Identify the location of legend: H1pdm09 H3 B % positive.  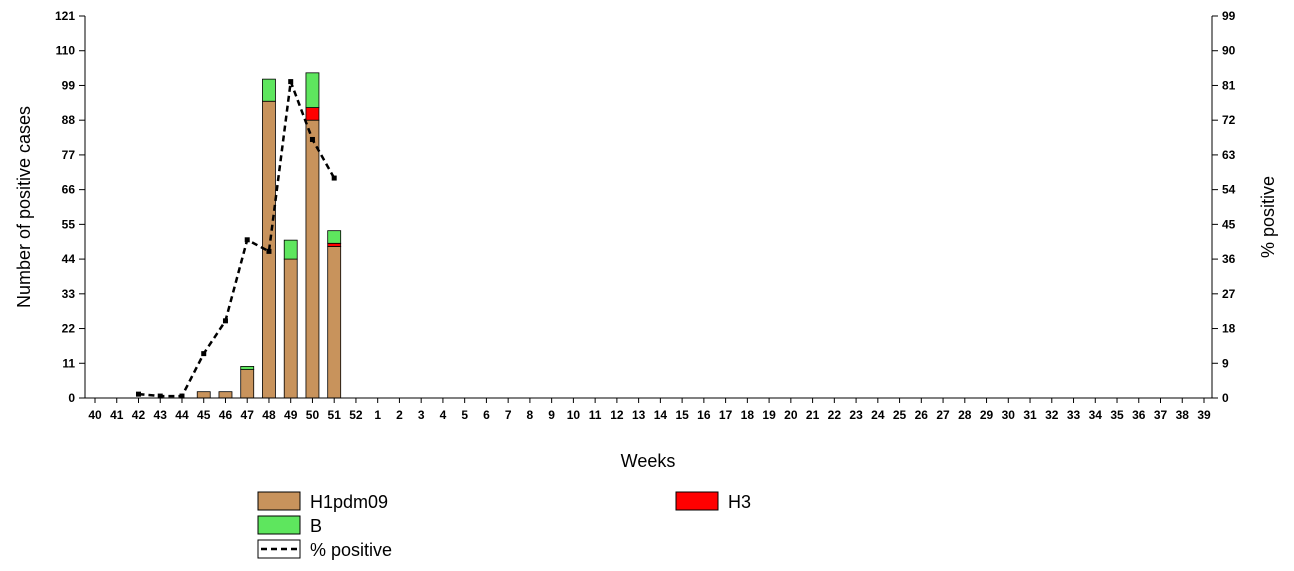
(504, 525).